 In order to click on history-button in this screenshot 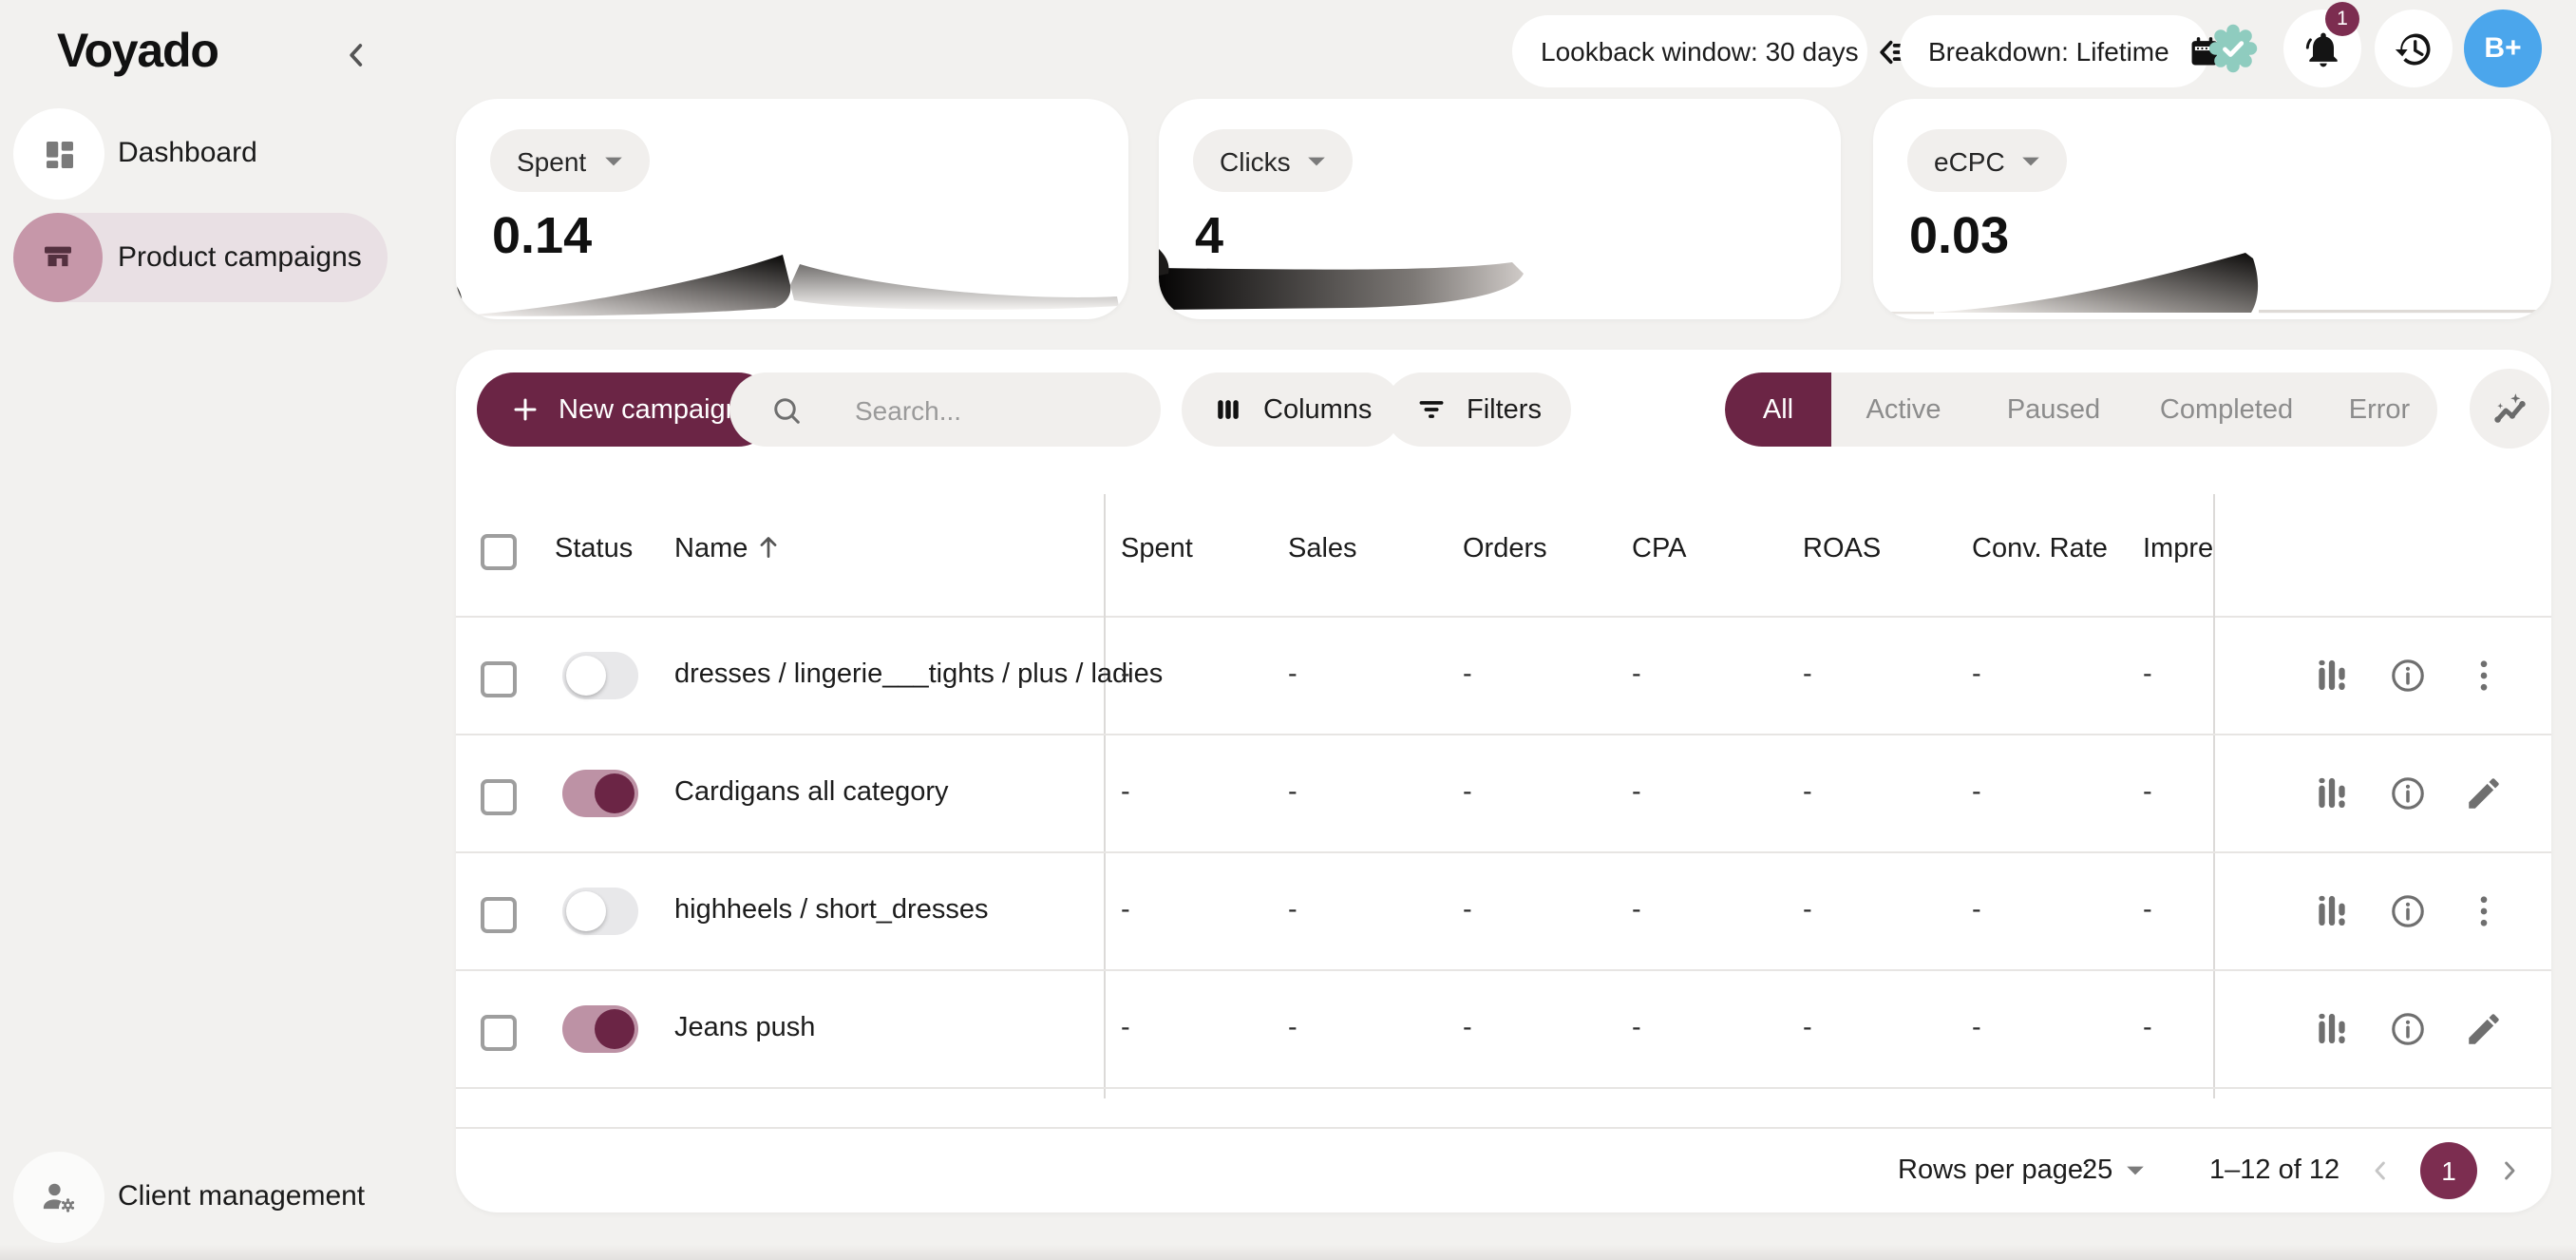, I will do `click(2414, 48)`.